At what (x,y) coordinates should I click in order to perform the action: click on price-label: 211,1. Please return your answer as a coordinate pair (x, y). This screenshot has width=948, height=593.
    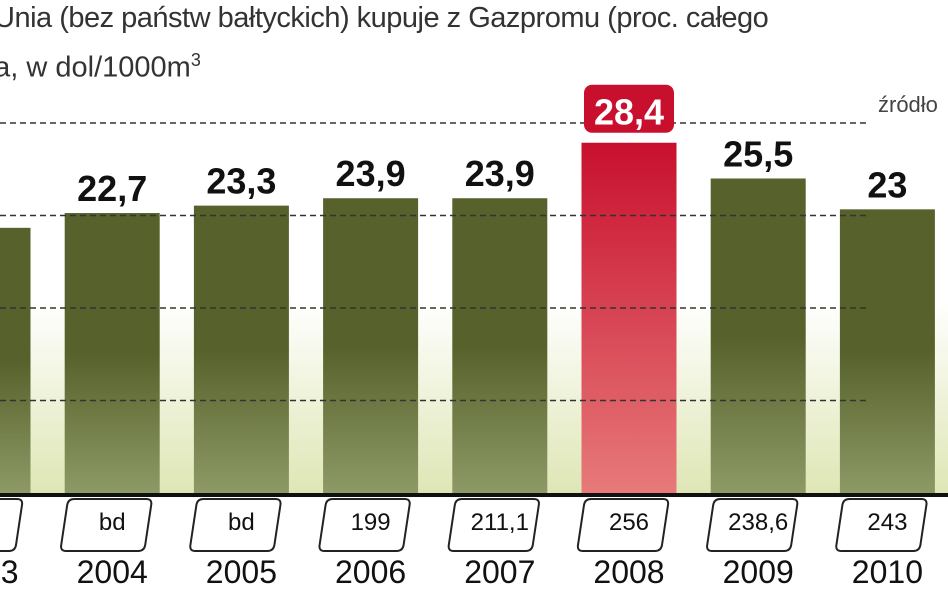
    Looking at the image, I should click on (500, 522).